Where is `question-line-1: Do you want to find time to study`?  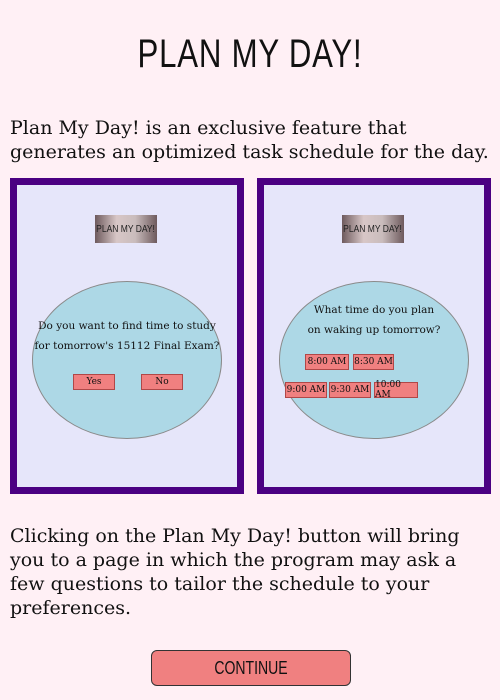
question-line-1: Do you want to find time to study is located at coordinates (127, 326).